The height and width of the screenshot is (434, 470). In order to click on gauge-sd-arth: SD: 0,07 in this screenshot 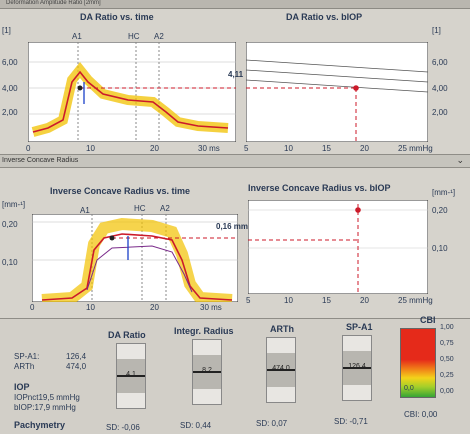, I will do `click(272, 423)`.